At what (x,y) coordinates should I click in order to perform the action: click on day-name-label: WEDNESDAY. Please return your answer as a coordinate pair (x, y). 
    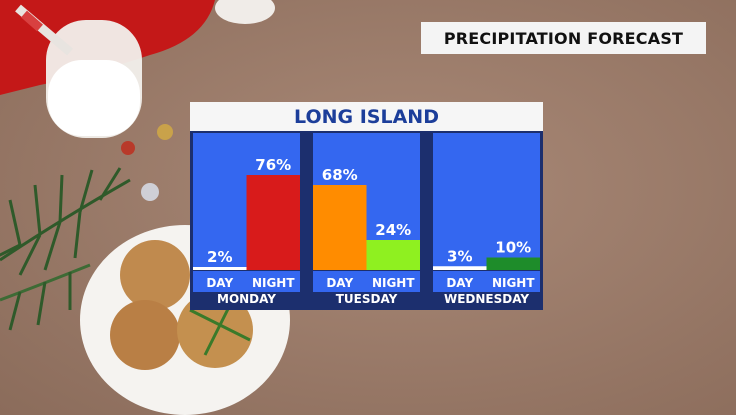
    Looking at the image, I should click on (486, 299).